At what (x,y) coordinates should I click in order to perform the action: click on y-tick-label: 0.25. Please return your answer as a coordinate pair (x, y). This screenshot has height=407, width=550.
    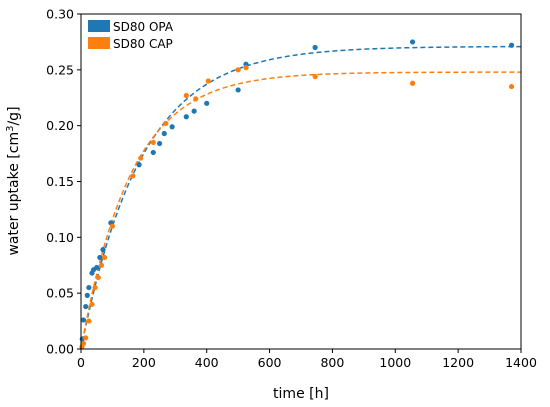
    Looking at the image, I should click on (60, 69).